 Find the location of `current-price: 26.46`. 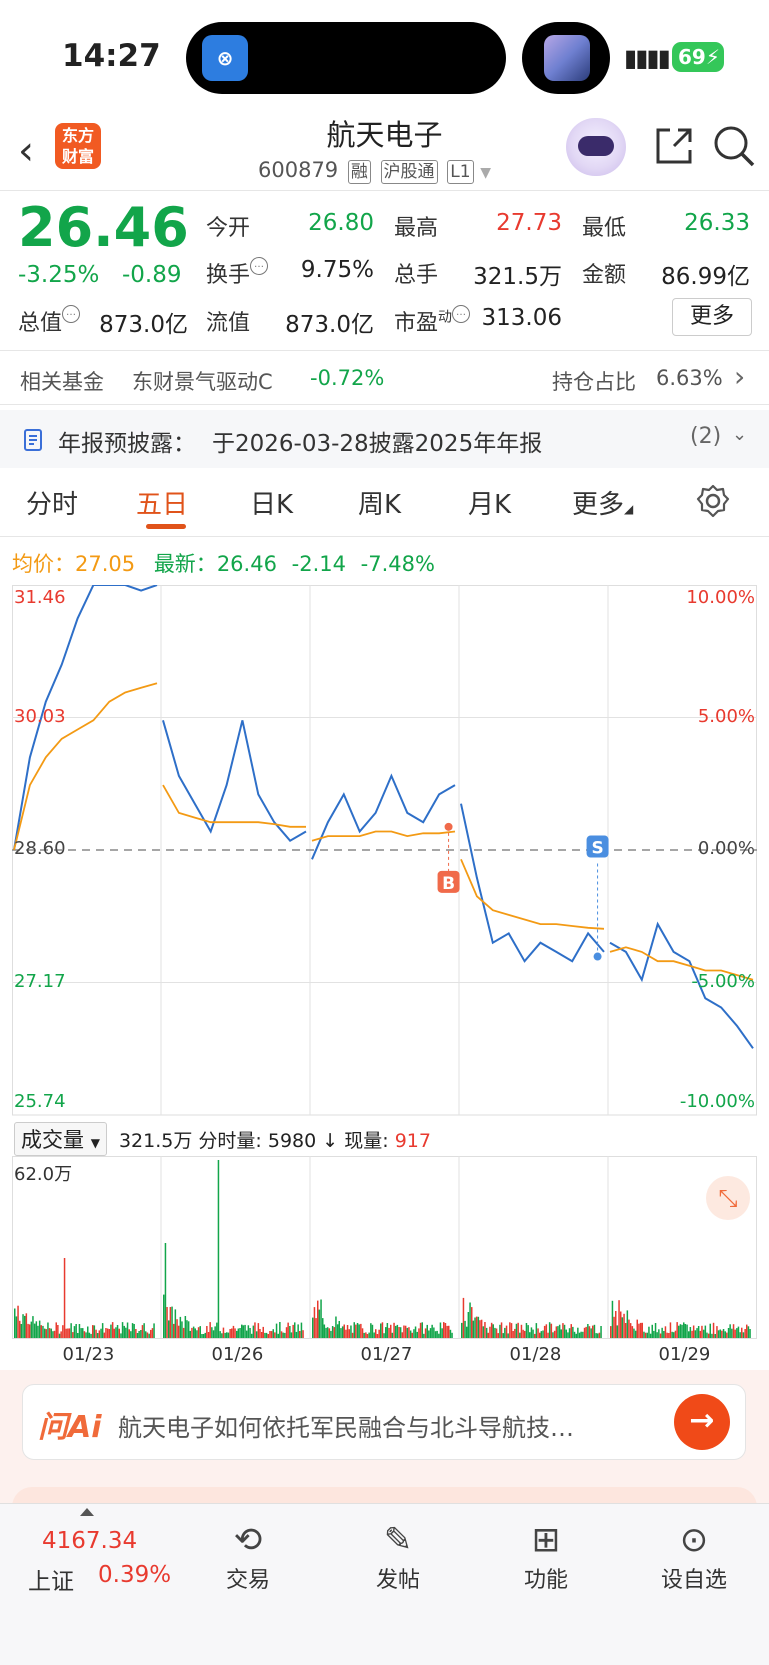

current-price: 26.46 is located at coordinates (103, 227).